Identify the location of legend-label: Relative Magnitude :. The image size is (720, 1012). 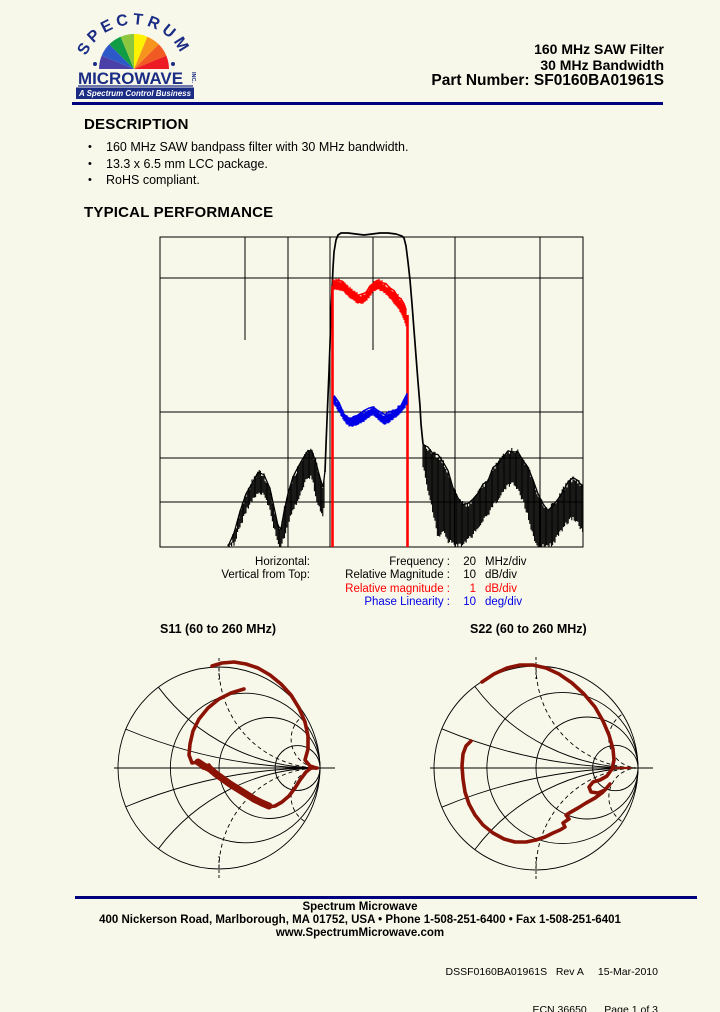
(397, 575).